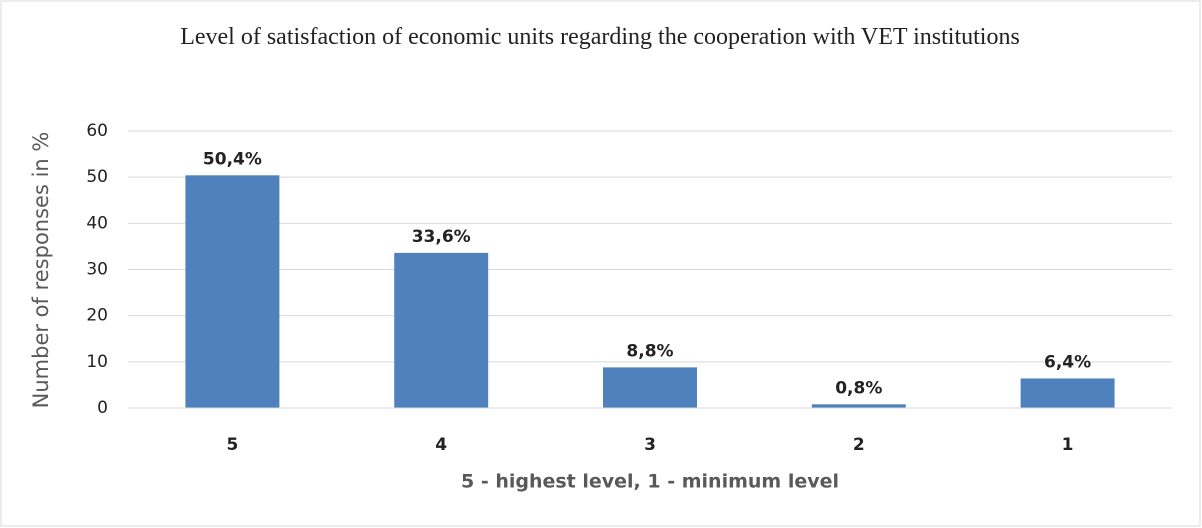 This screenshot has height=528, width=1202. I want to click on y-tick-label: 20, so click(97, 316).